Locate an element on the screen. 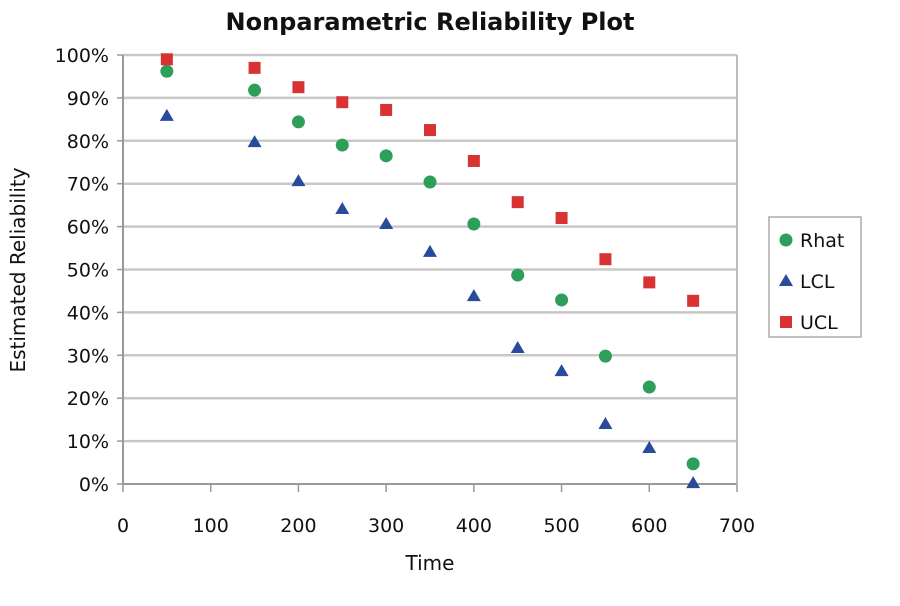 The width and height of the screenshot is (900, 606). x-tick-label: 100 is located at coordinates (211, 526).